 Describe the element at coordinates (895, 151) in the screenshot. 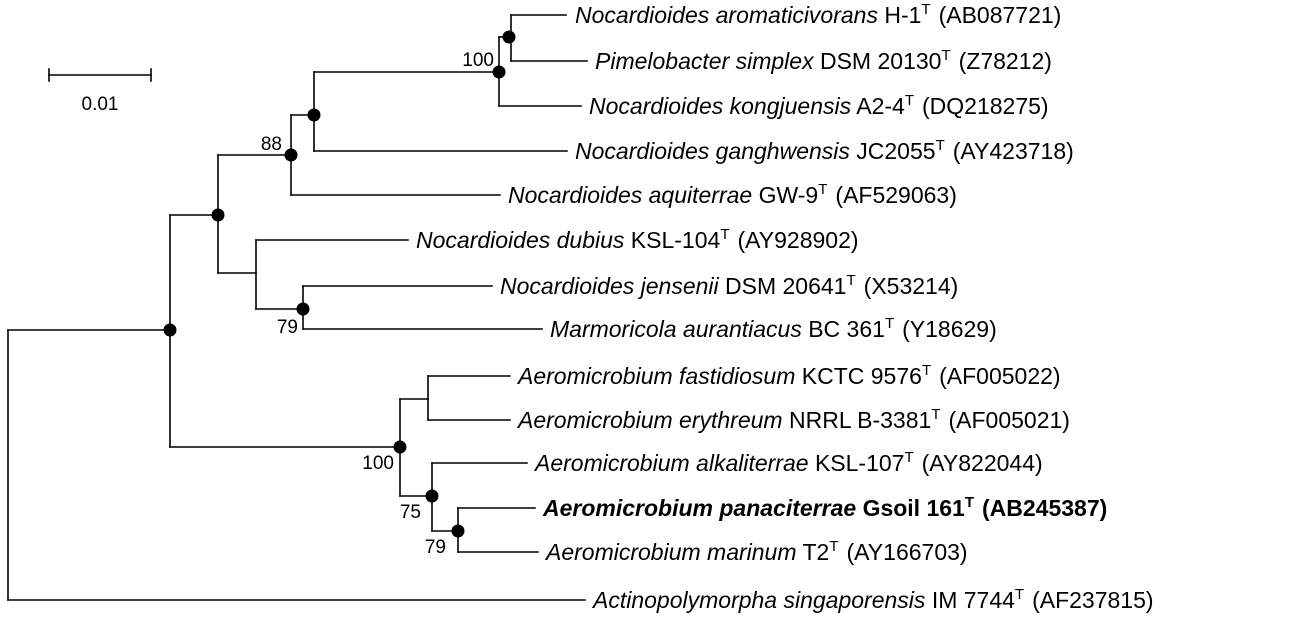

I see `taxon-strain: JC2055` at that location.